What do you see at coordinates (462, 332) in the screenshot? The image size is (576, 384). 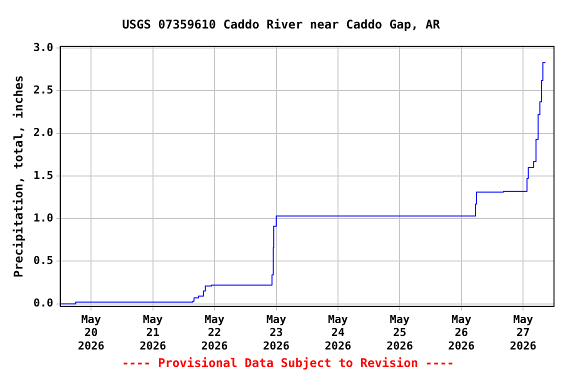 I see `x-tick-label: May 26 2026` at bounding box center [462, 332].